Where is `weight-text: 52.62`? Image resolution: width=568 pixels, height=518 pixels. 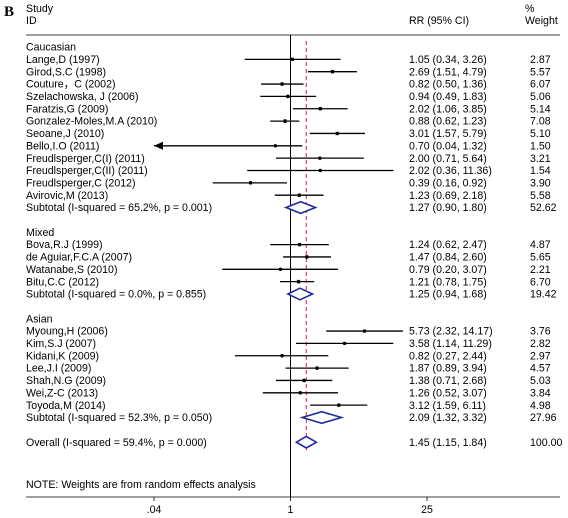
weight-text: 52.62 is located at coordinates (543, 208).